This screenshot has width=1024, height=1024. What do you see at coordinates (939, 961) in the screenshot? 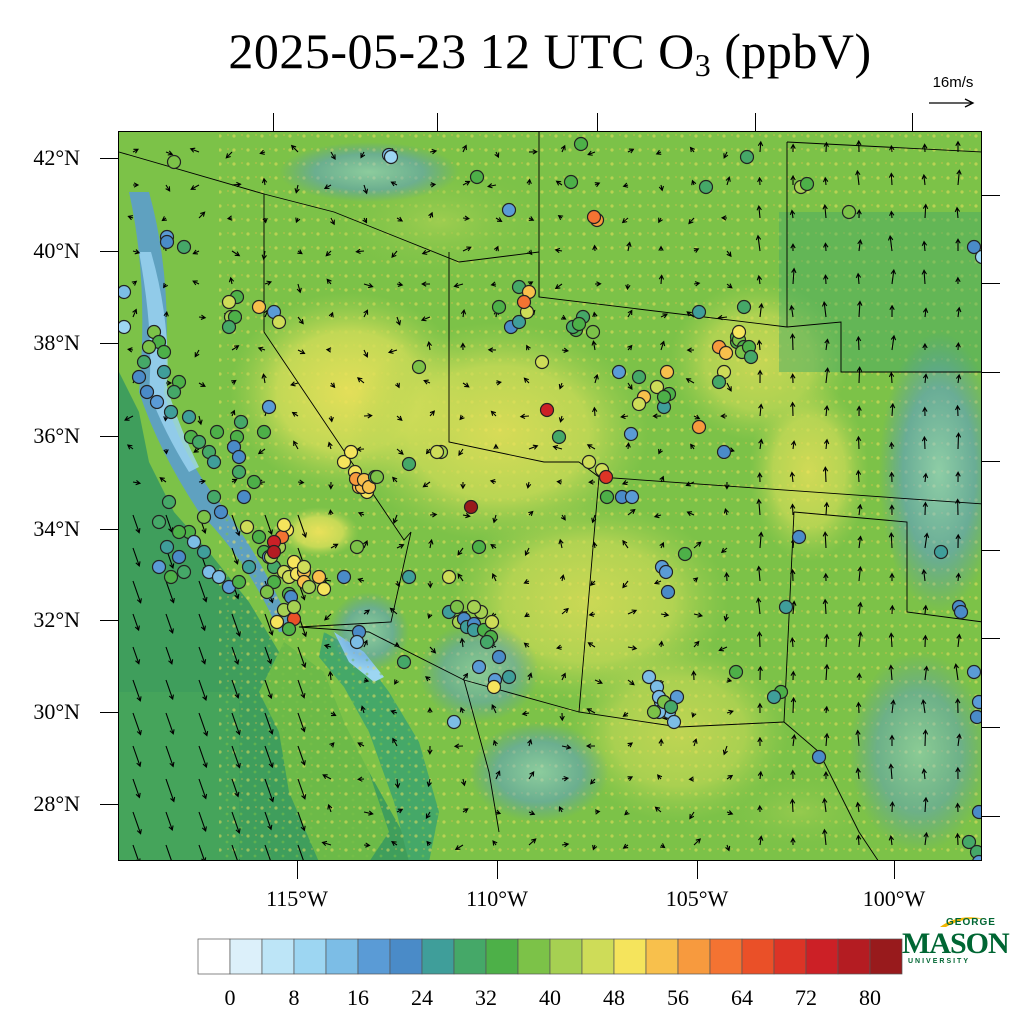
I see `logo-bottom-text: UNIVERSITY` at bounding box center [939, 961].